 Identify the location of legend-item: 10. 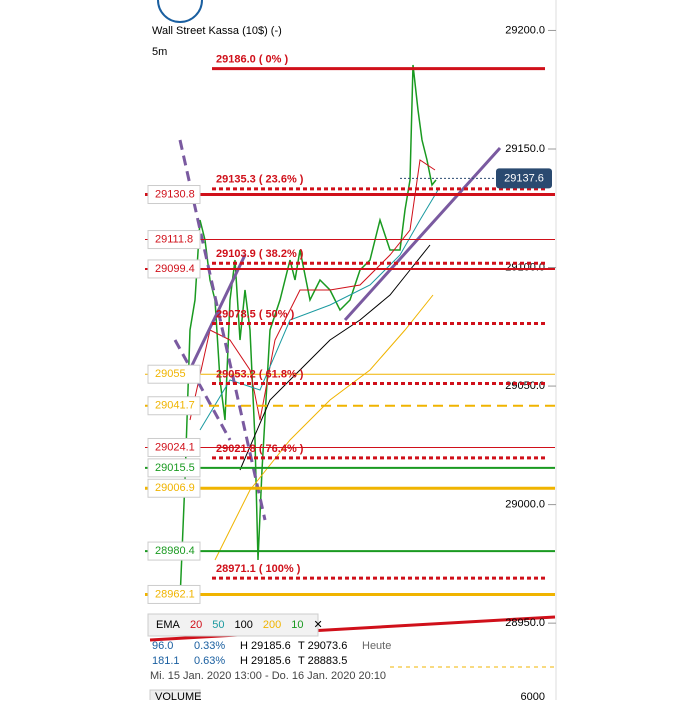
(297, 625).